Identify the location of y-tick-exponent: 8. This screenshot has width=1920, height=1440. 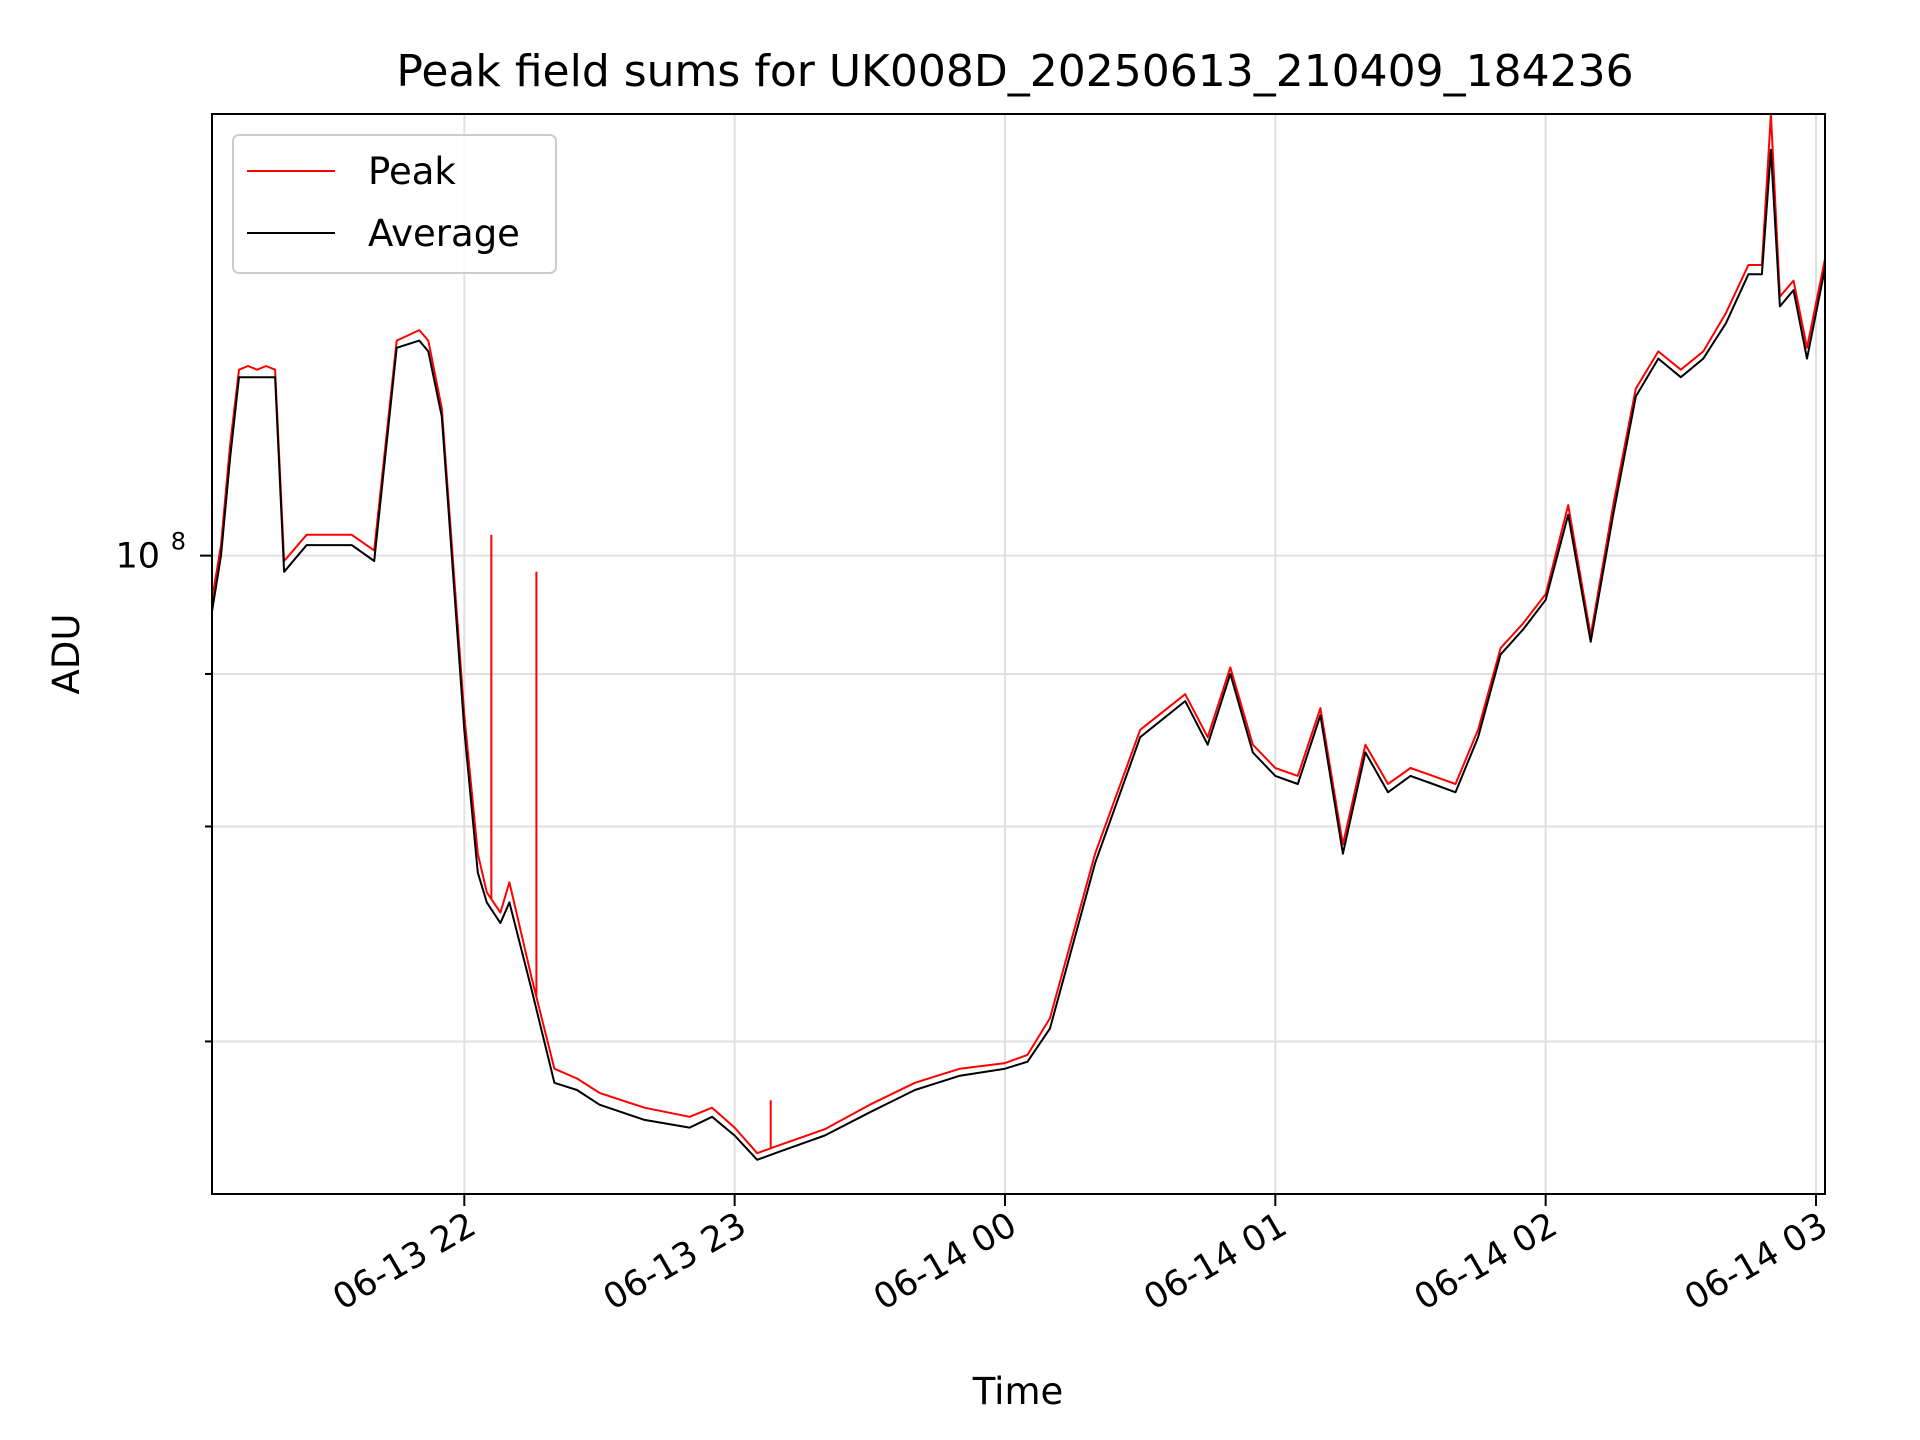
(178, 542).